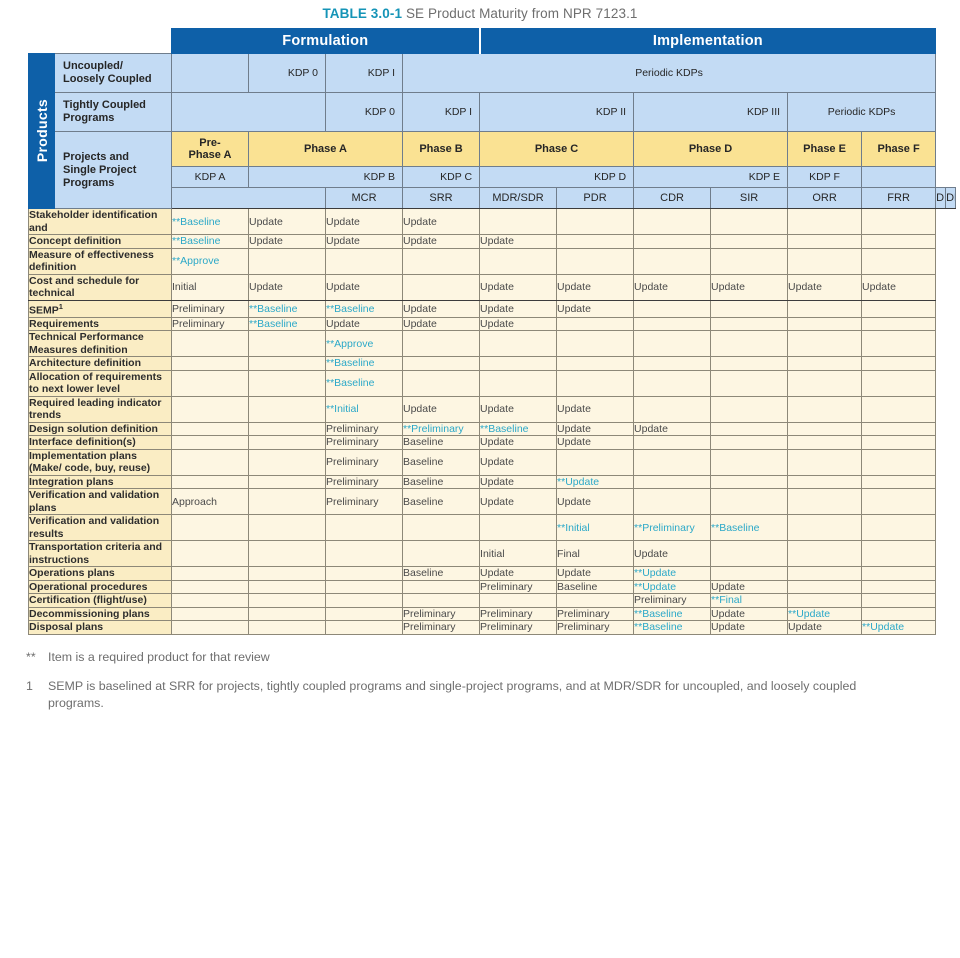 This screenshot has height=958, width=960. Describe the element at coordinates (210, 586) in the screenshot. I see `data-cell-r18-c0` at that location.